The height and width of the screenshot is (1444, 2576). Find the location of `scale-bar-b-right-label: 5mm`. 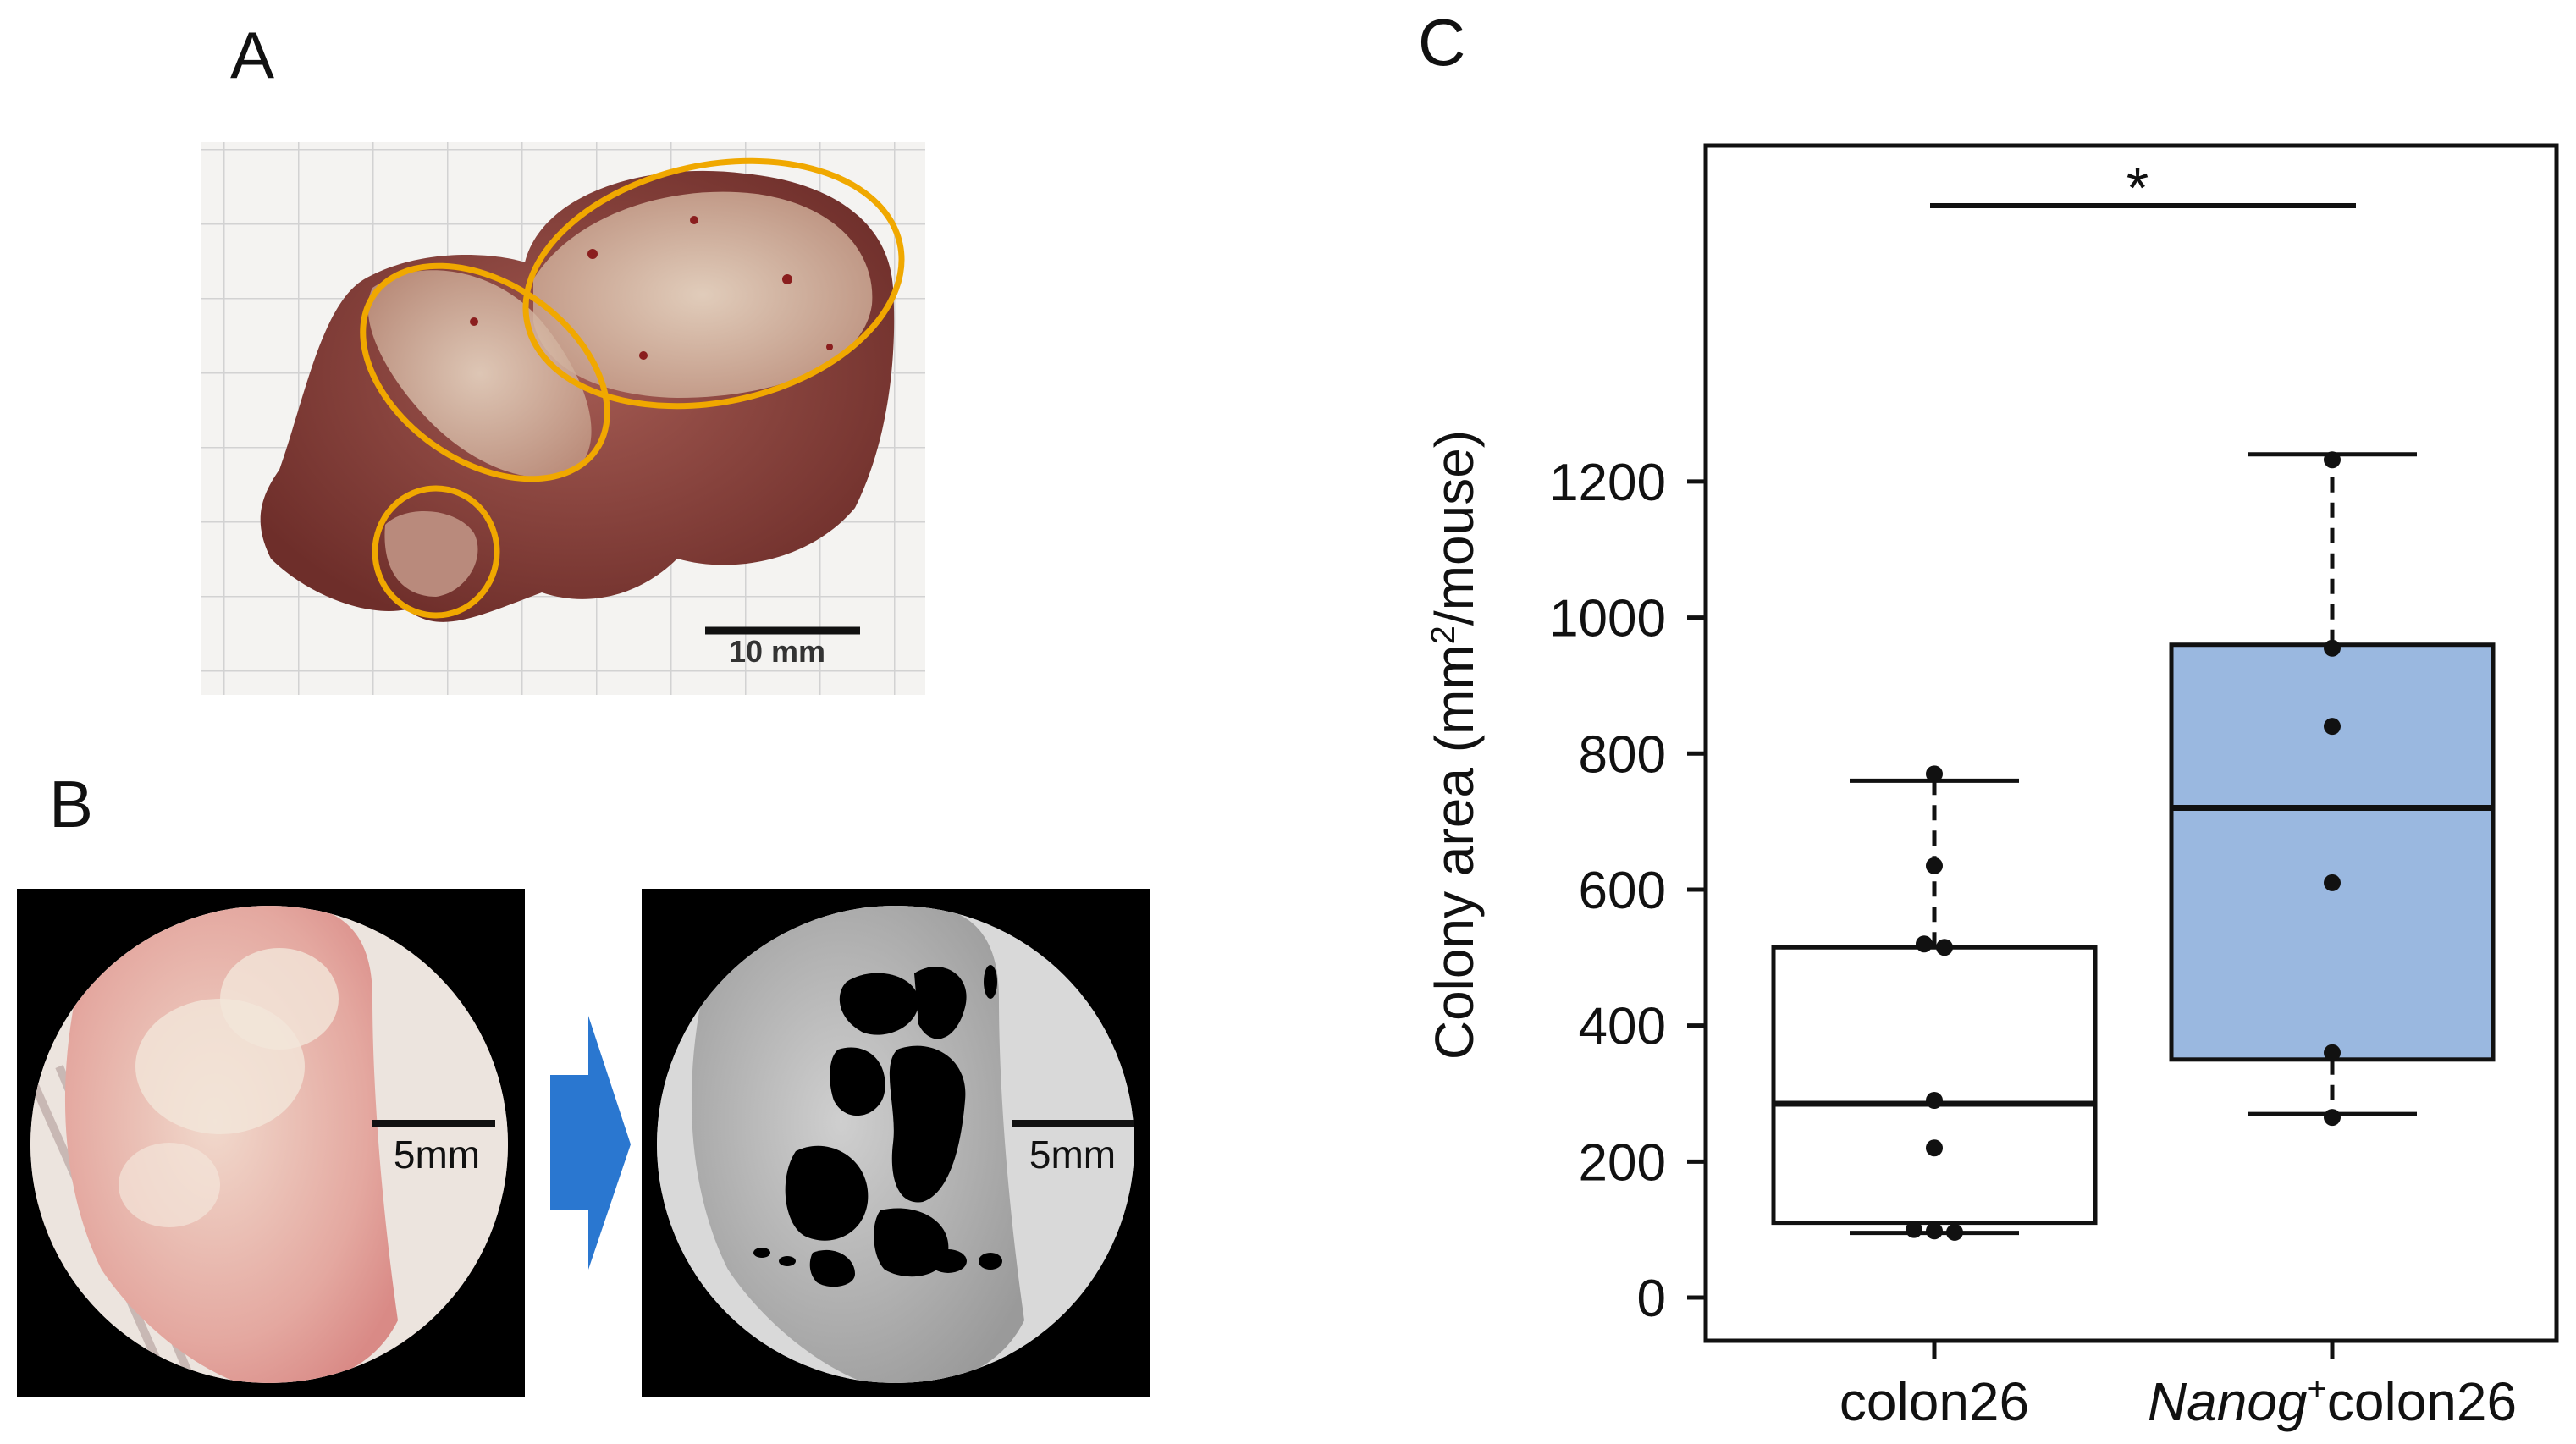

scale-bar-b-right-label: 5mm is located at coordinates (1073, 1155).